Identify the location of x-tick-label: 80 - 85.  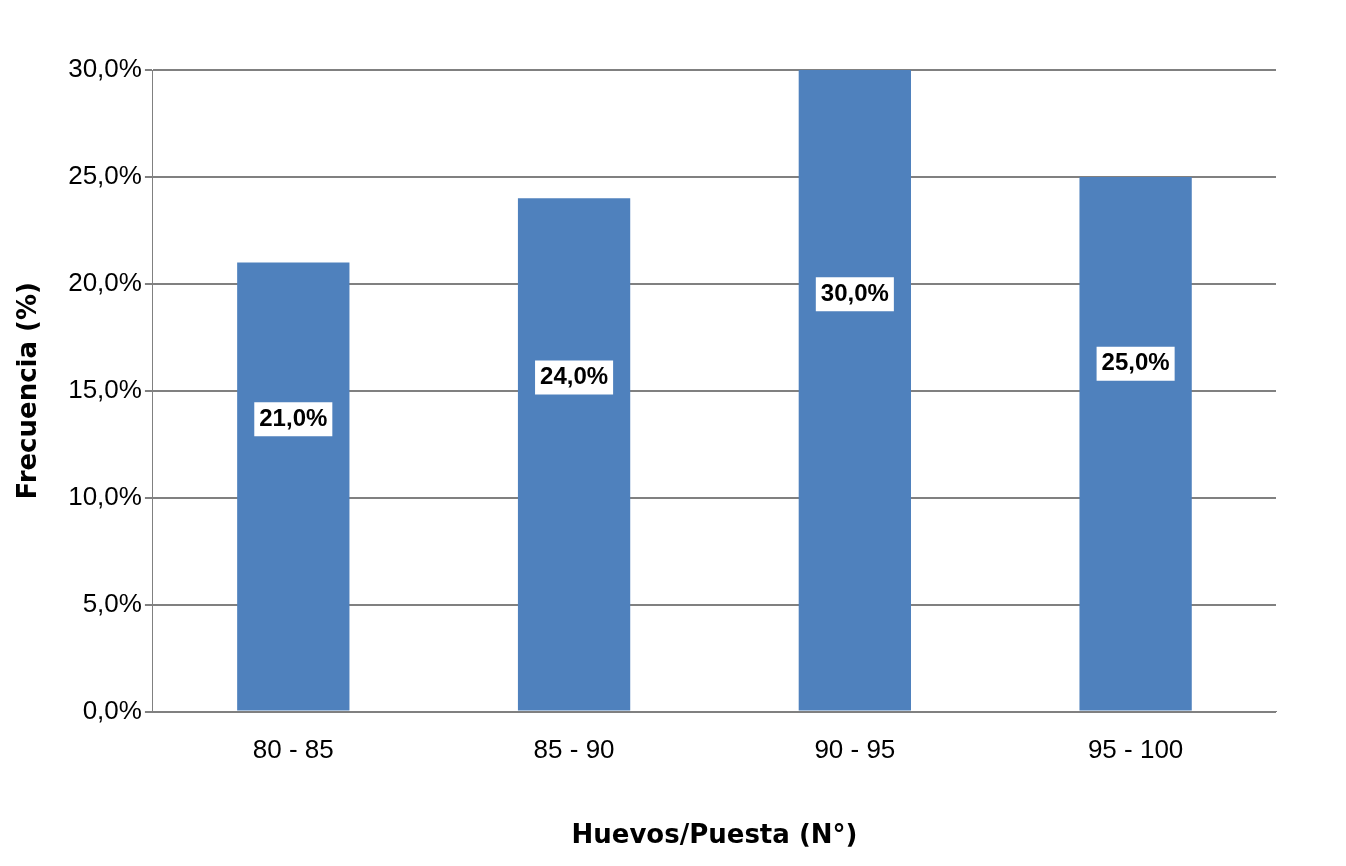
(293, 749).